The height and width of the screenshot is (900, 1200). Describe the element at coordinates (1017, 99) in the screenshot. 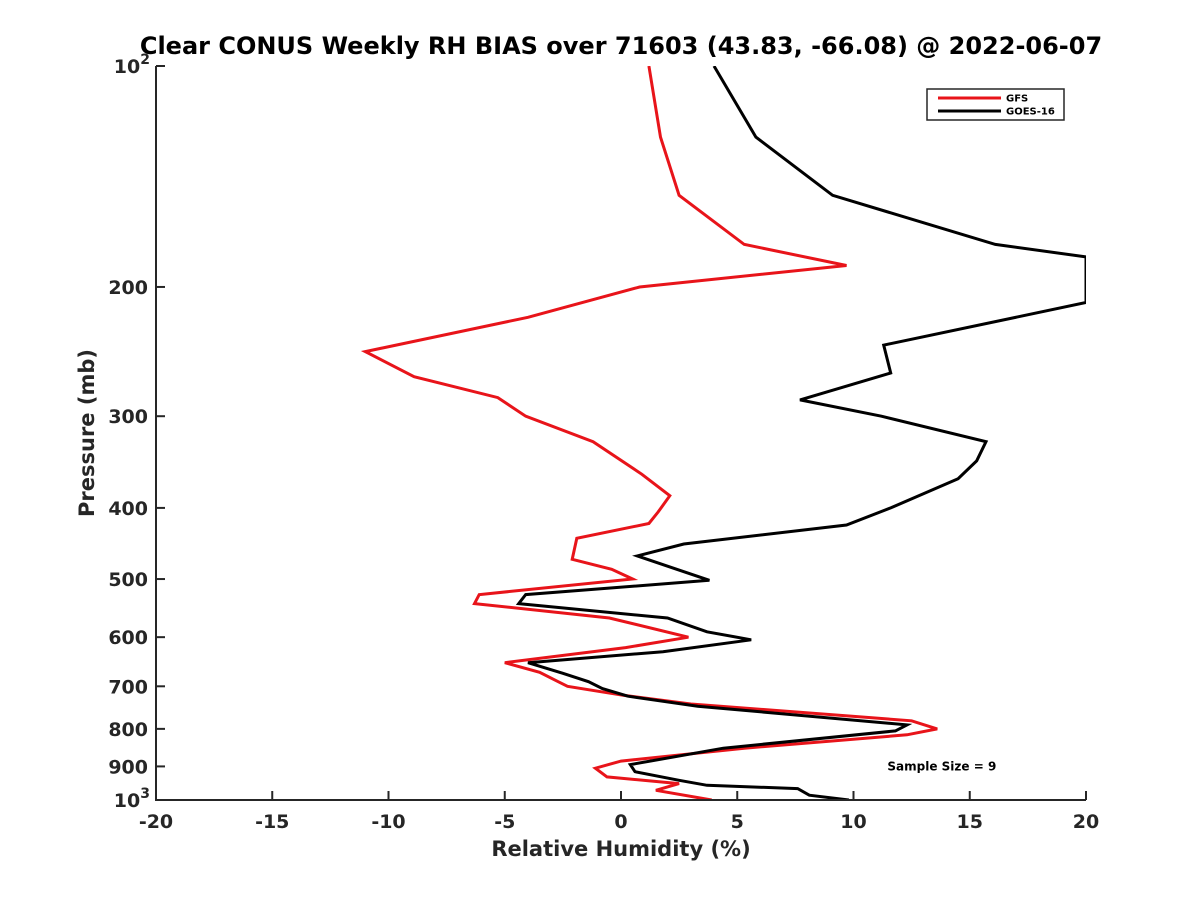

I see `legend-label: GFS` at that location.